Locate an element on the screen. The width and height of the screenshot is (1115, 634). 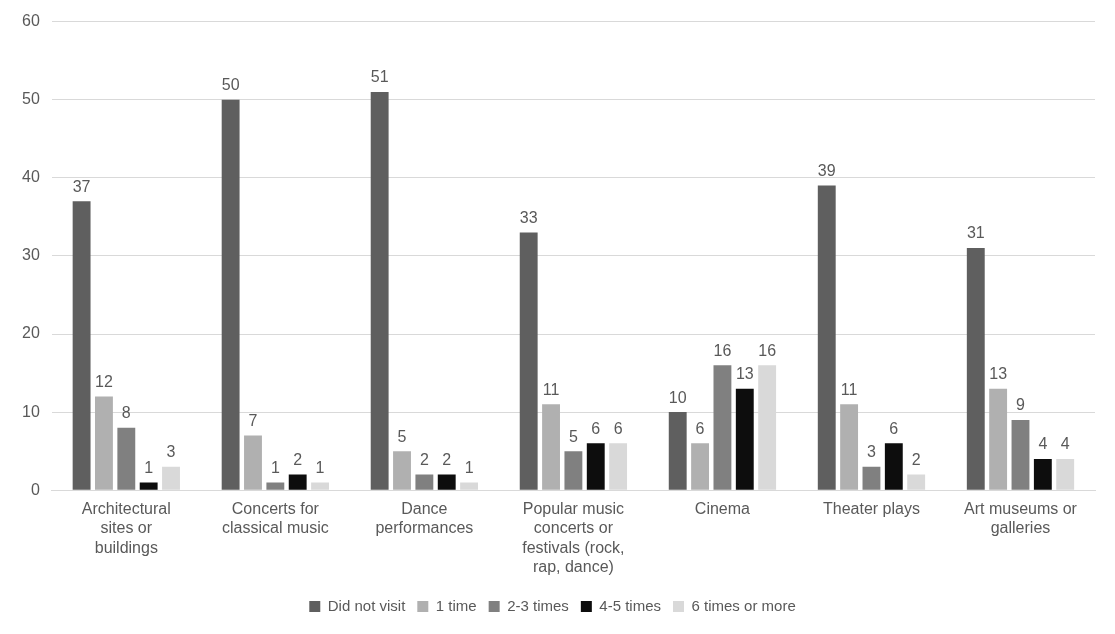
data-label: 50 is located at coordinates (230, 85).